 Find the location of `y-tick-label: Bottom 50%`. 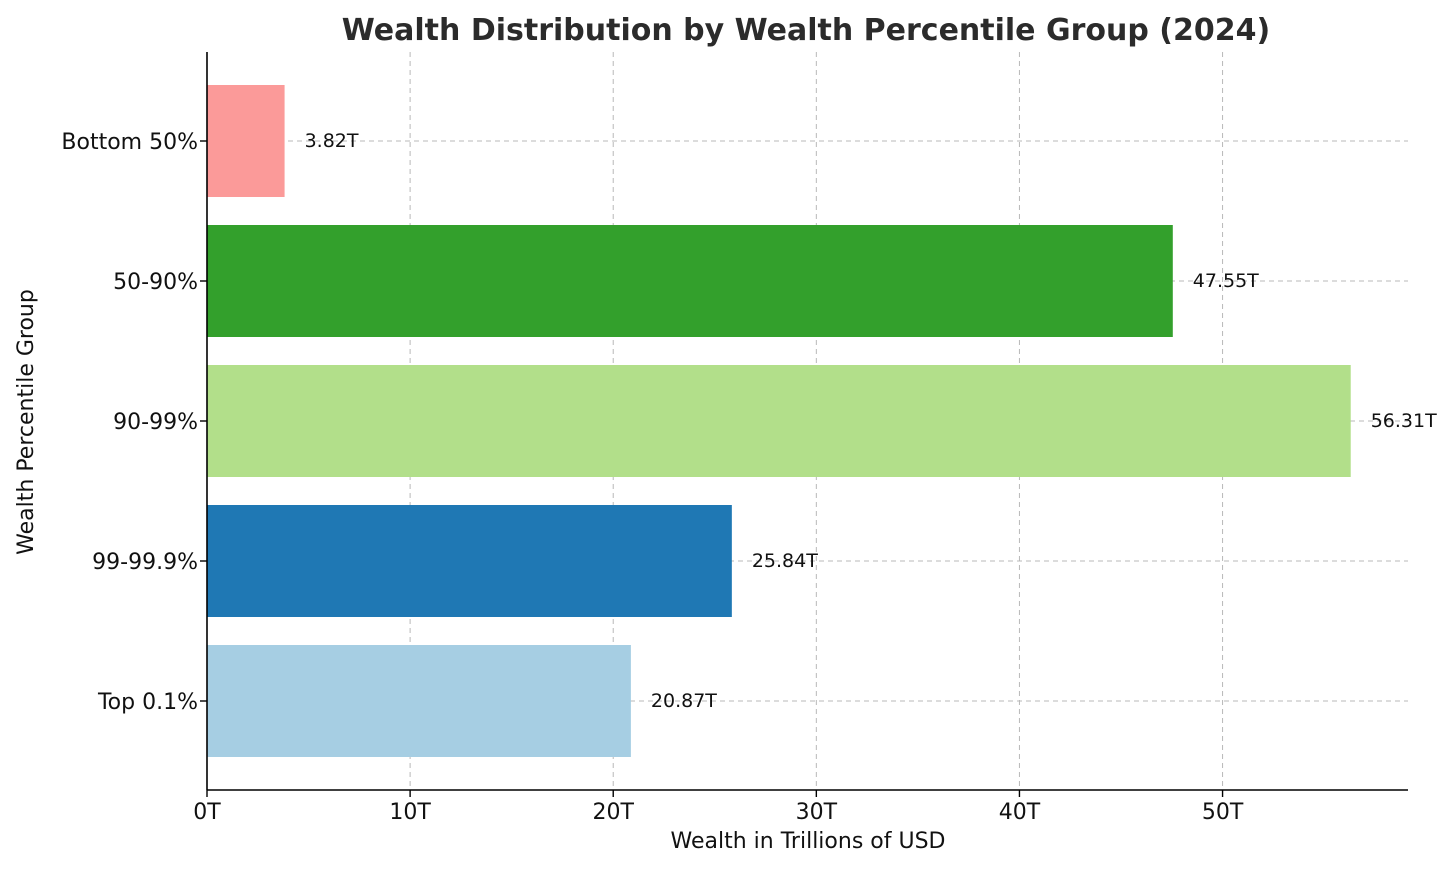

y-tick-label: Bottom 50% is located at coordinates (129, 142).